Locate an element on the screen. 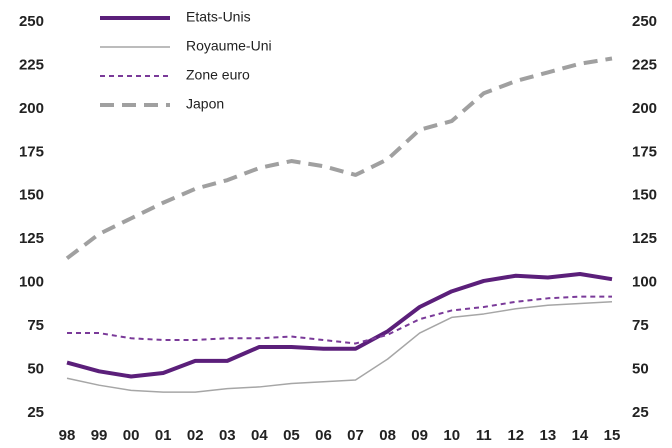 The width and height of the screenshot is (672, 448). x-tick-label: 09 is located at coordinates (419, 435).